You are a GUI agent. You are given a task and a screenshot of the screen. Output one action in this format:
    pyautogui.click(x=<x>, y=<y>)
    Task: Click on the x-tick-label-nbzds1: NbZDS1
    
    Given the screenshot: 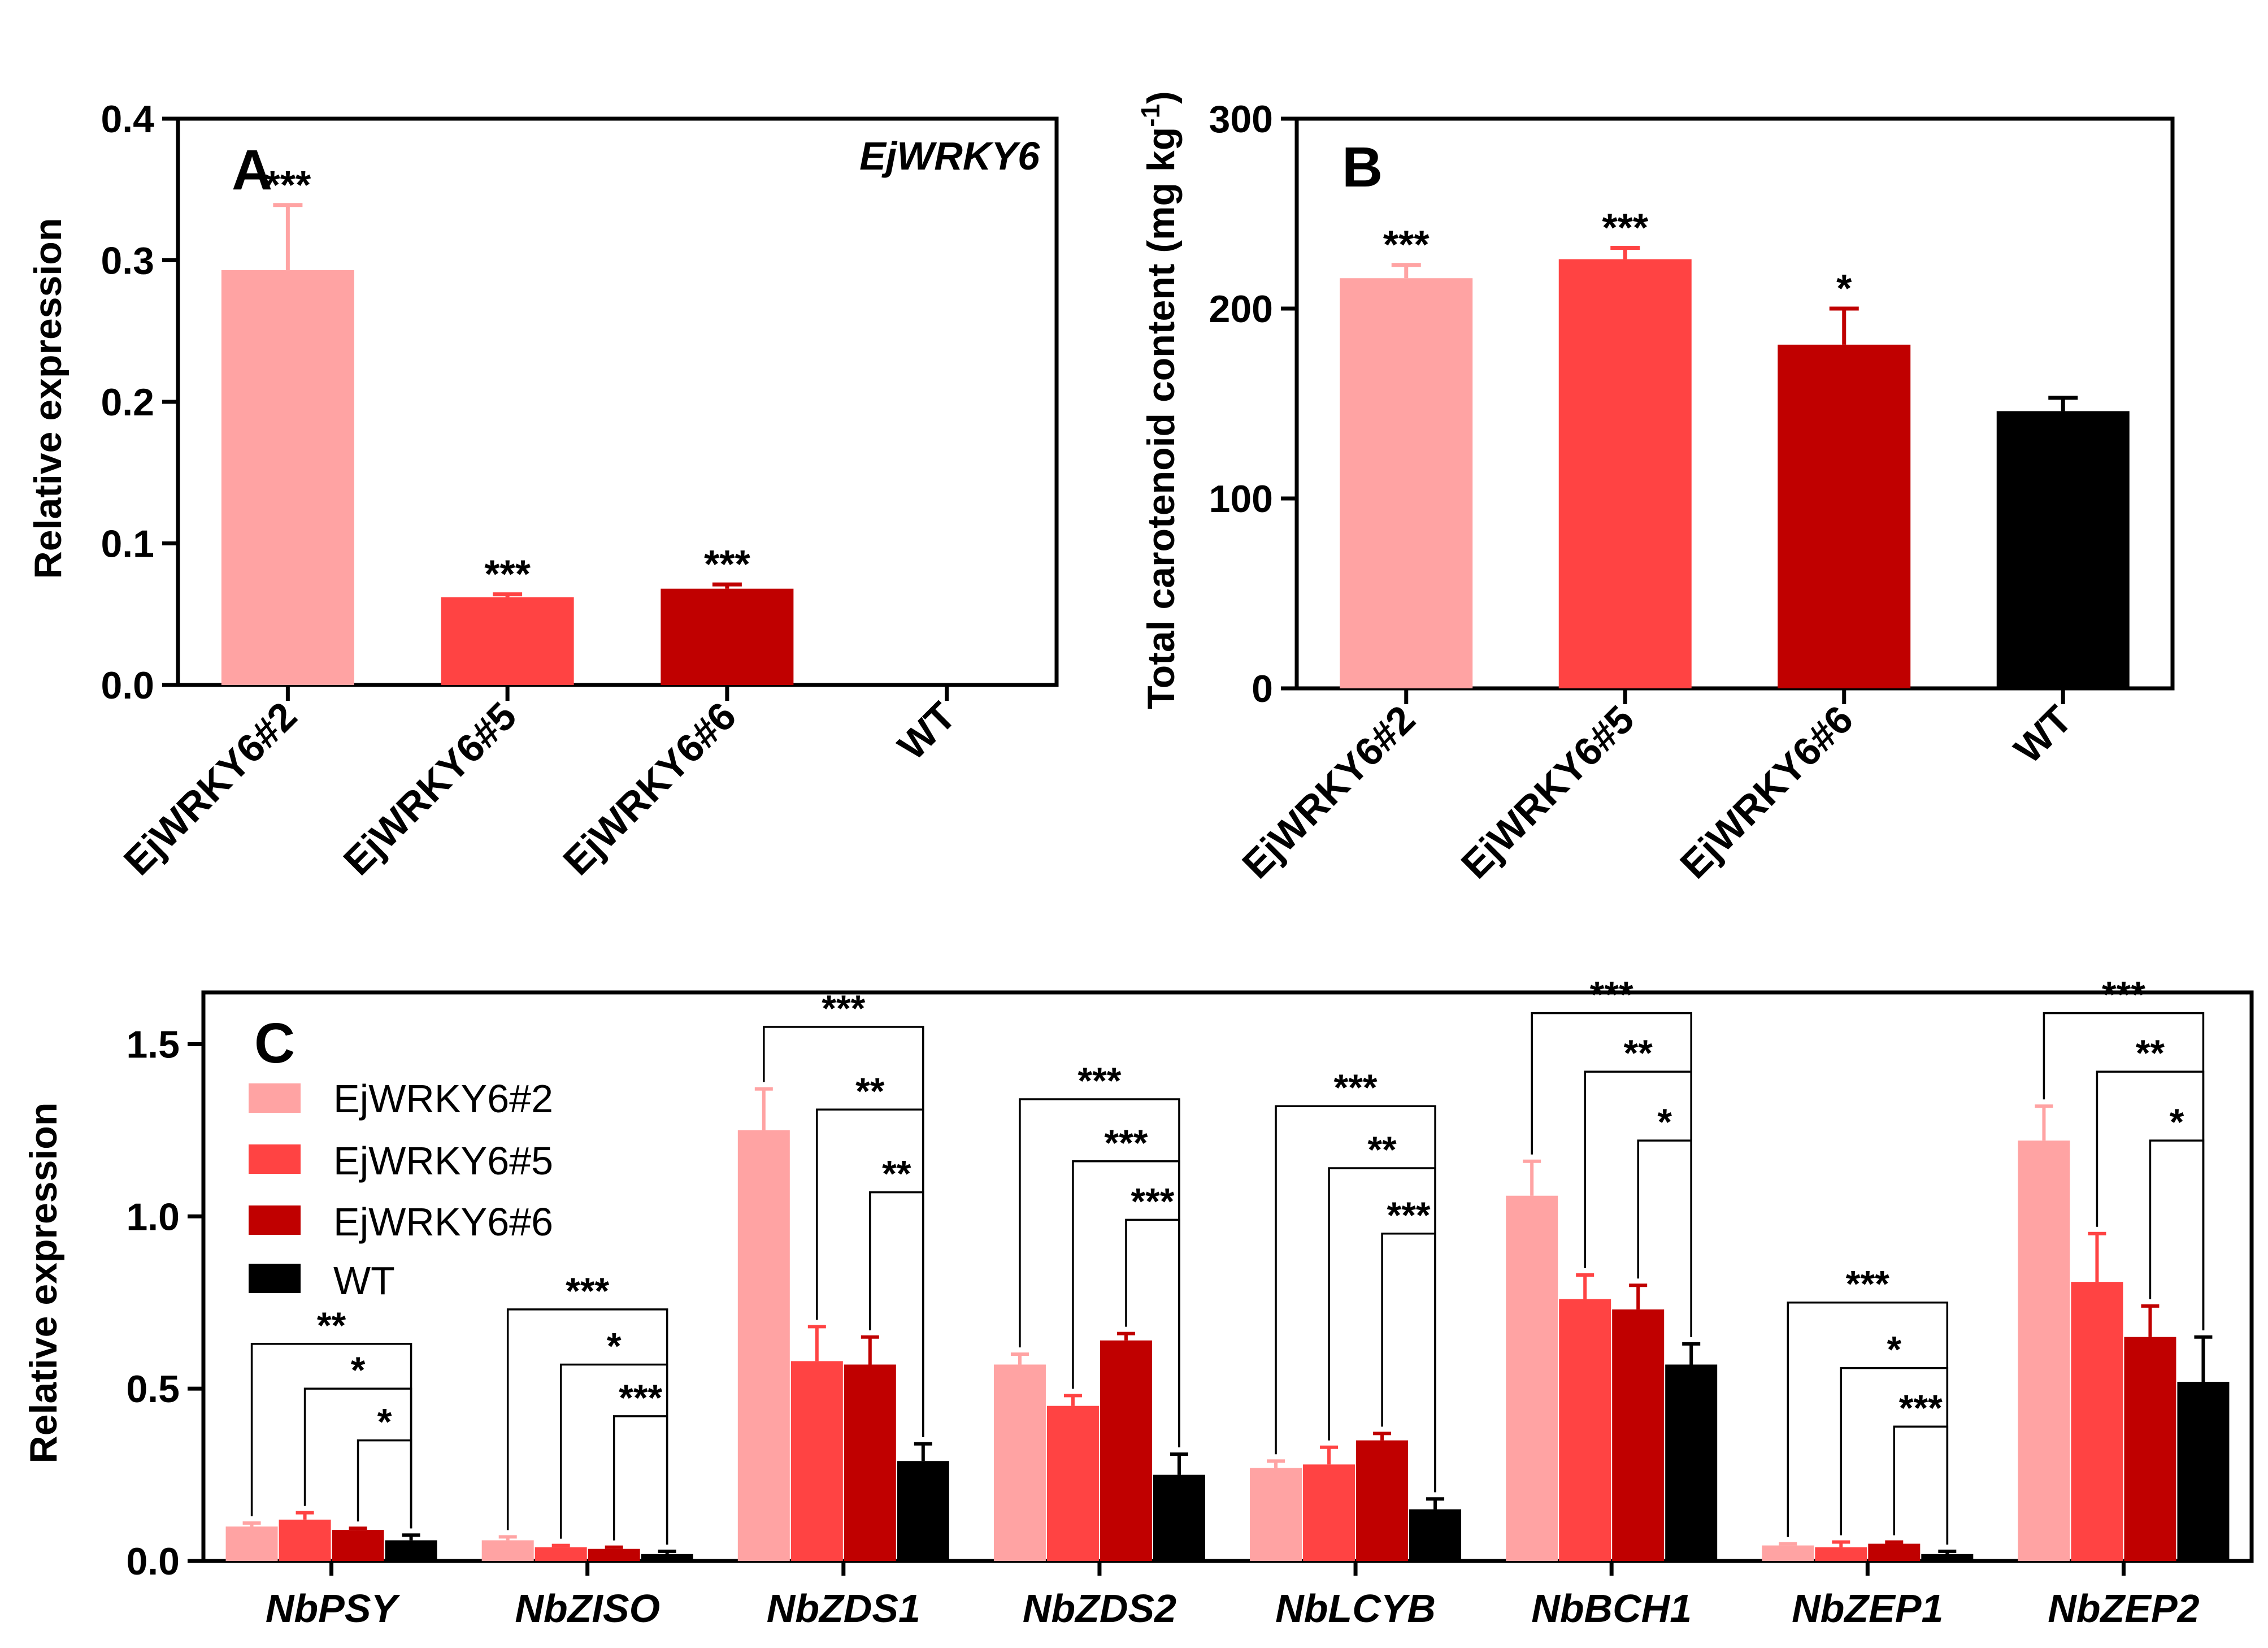 What is the action you would take?
    pyautogui.click(x=843, y=1608)
    